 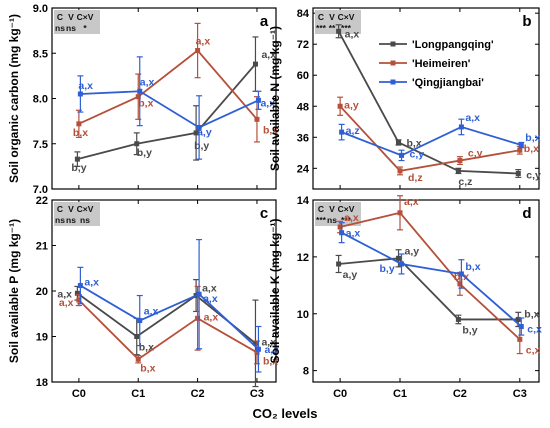 What do you see at coordinates (264, 213) in the screenshot?
I see `panel-letter: c` at bounding box center [264, 213].